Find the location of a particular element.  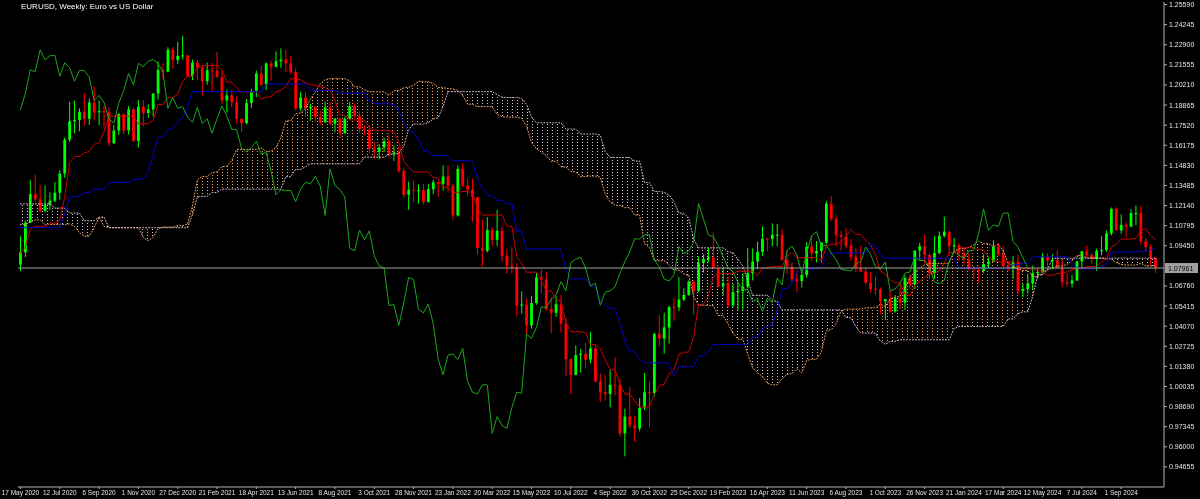

chart-title: EURUSD, Weekly: Euro vs US Dollar is located at coordinates (87, 7).